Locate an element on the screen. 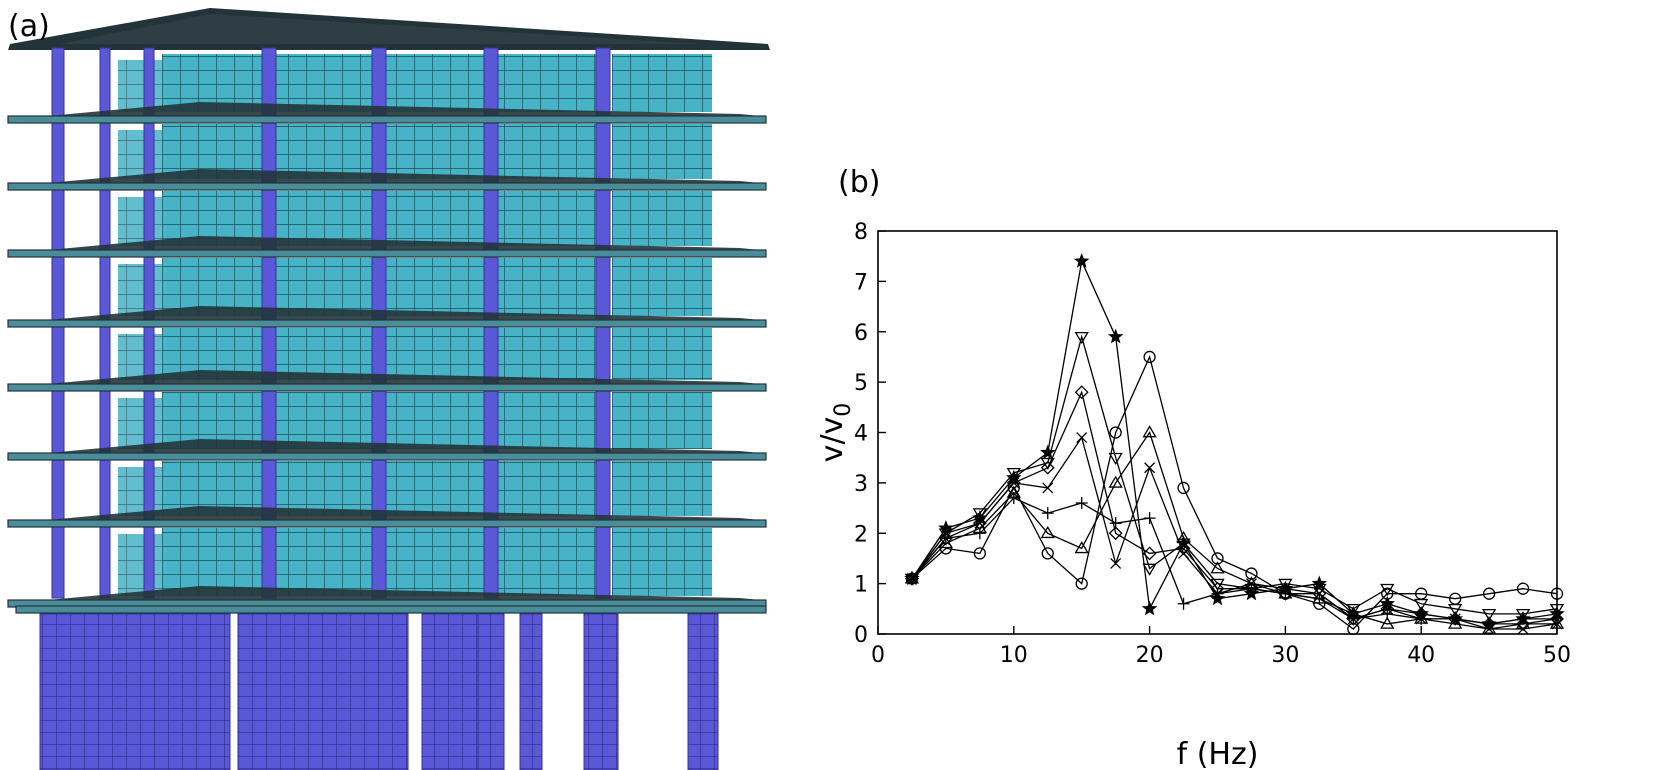 Image resolution: width=1669 pixels, height=770 pixels. y-axis-label: v/v0 is located at coordinates (835, 433).